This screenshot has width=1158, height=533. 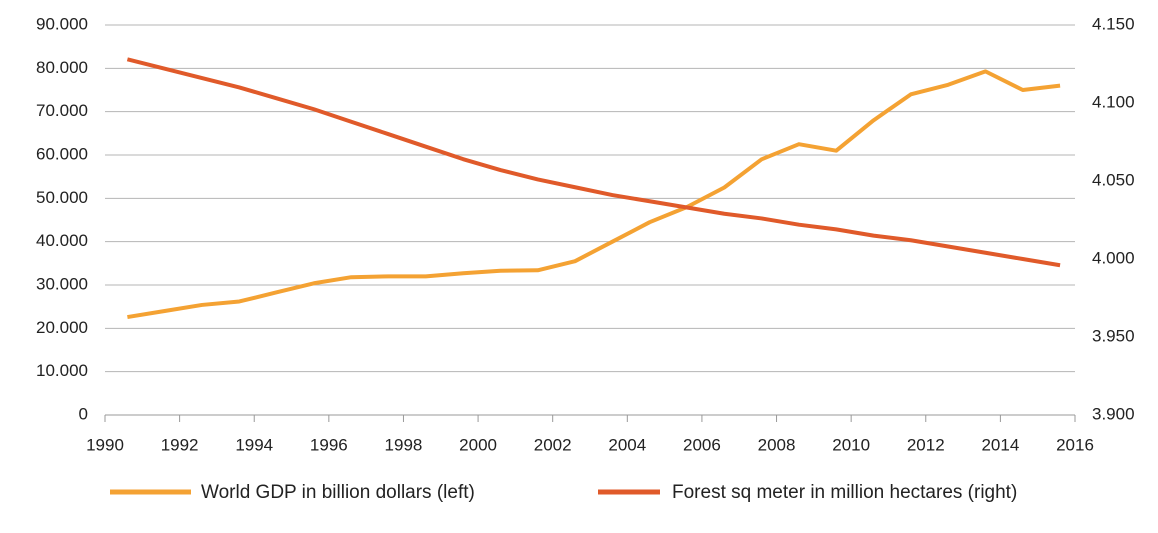 I want to click on x-tick-label: 2002, so click(x=553, y=444).